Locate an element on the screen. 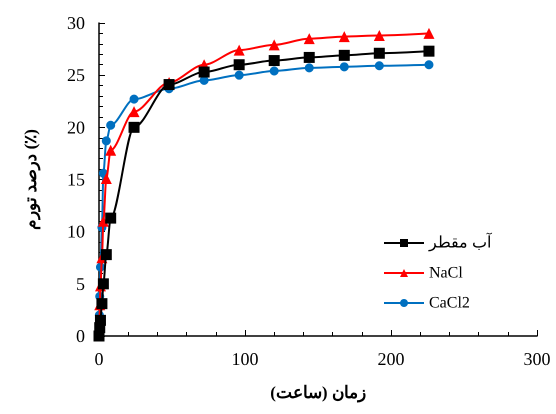 This screenshot has width=556, height=414. x-tick-label: 0 is located at coordinates (99, 359).